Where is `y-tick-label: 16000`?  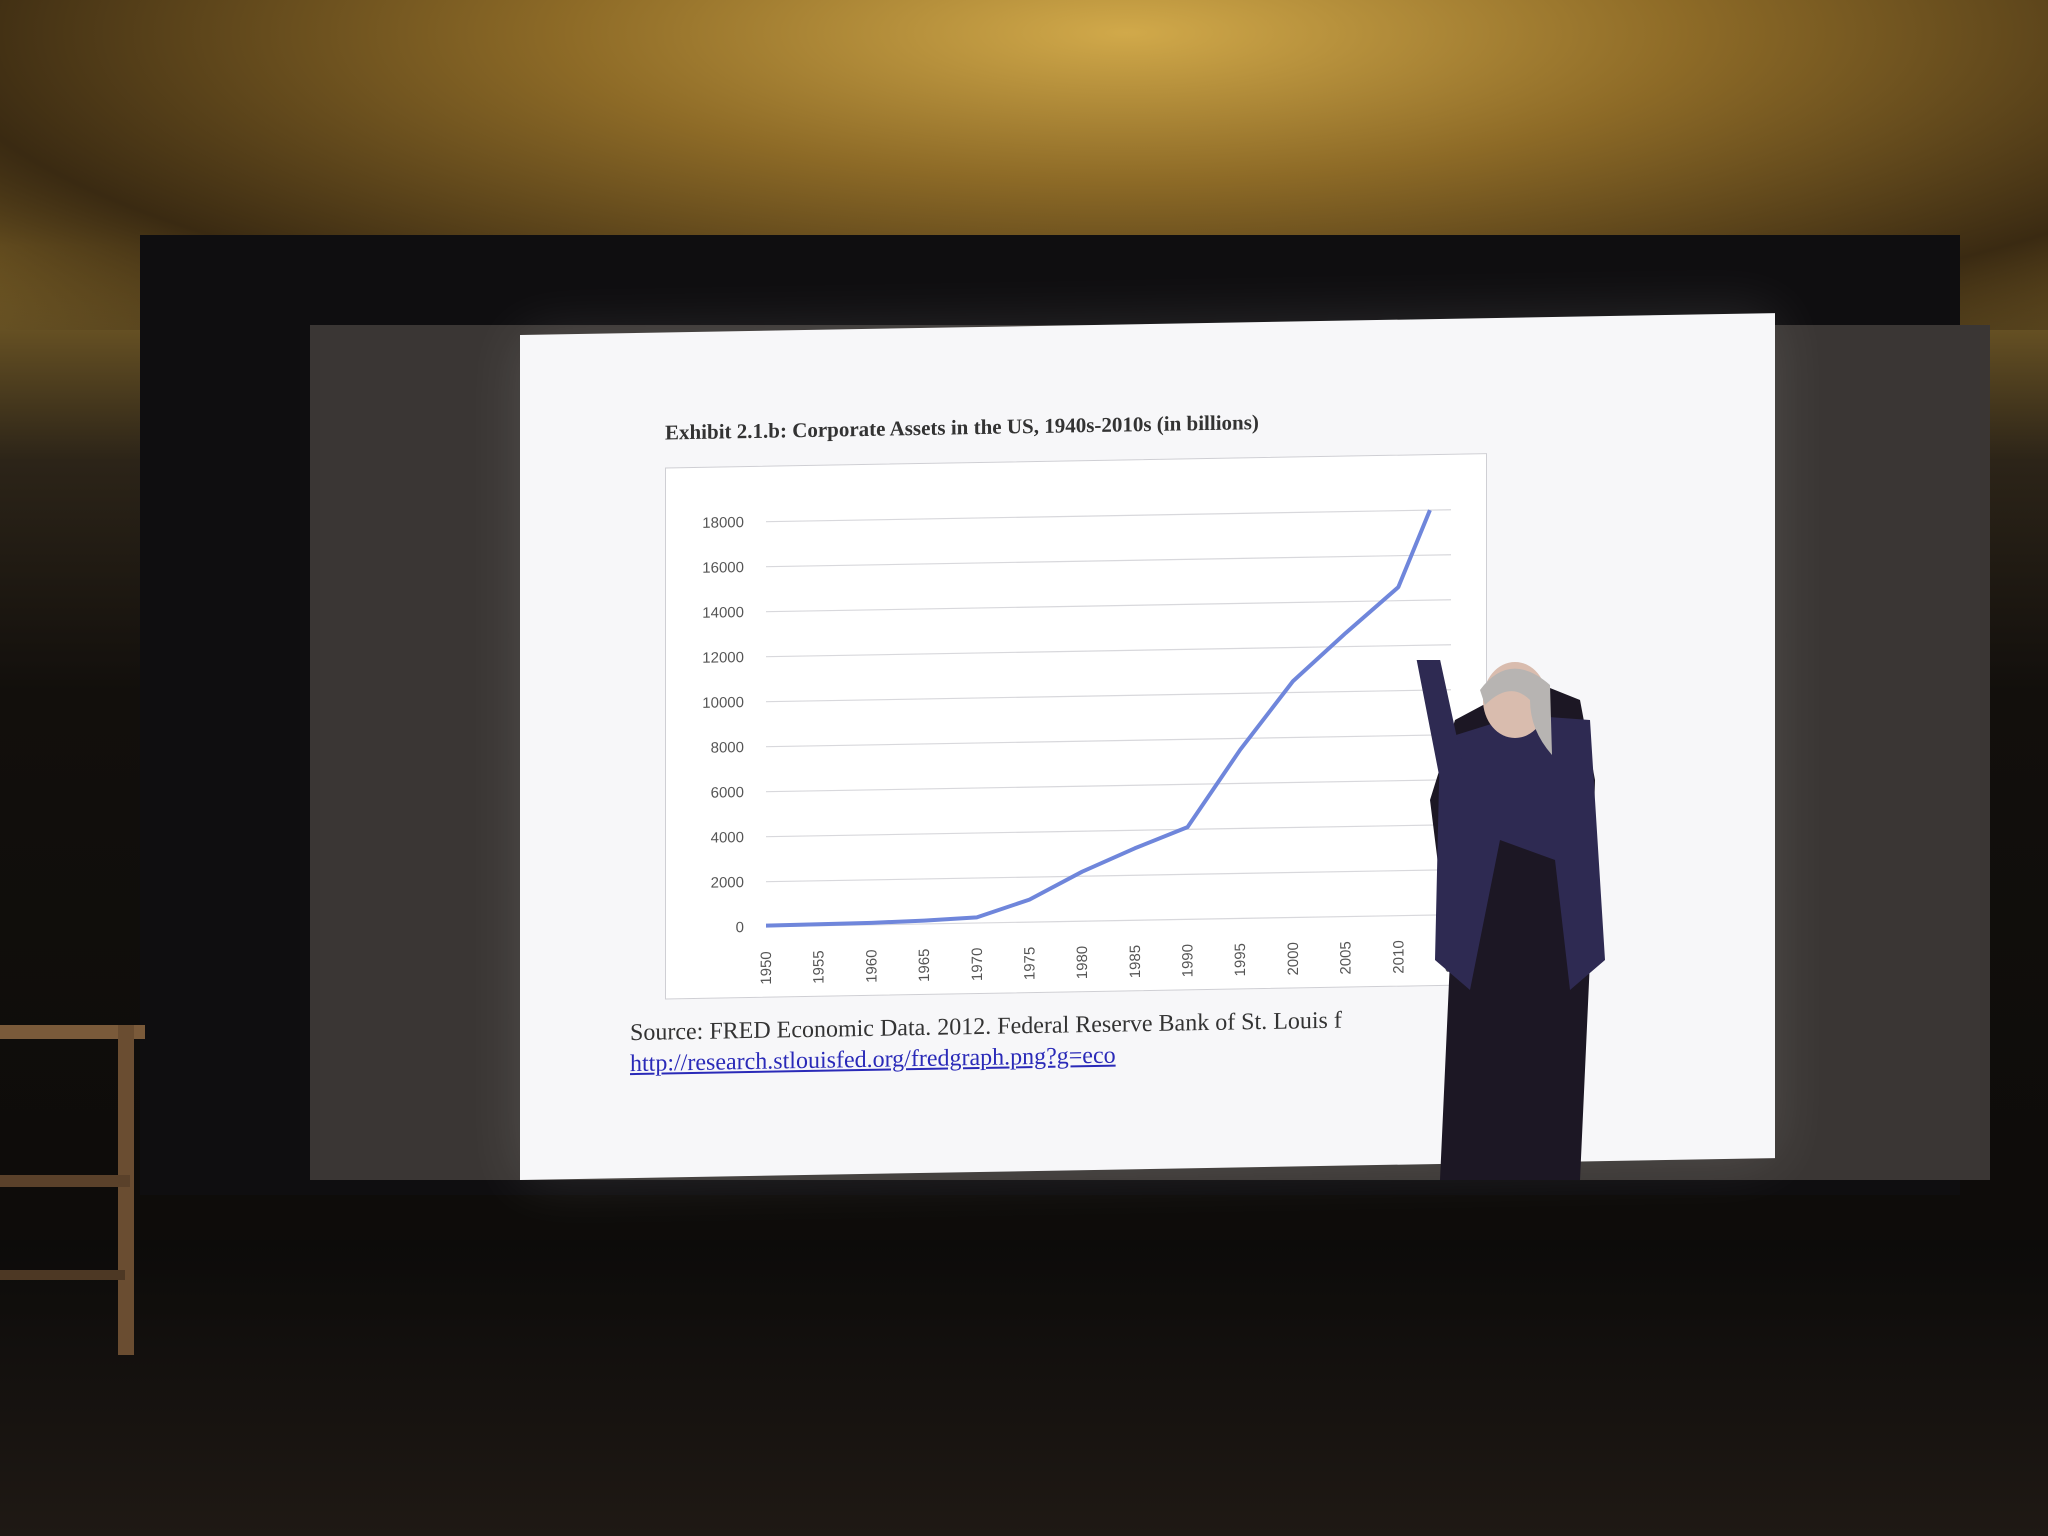 y-tick-label: 16000 is located at coordinates (723, 568).